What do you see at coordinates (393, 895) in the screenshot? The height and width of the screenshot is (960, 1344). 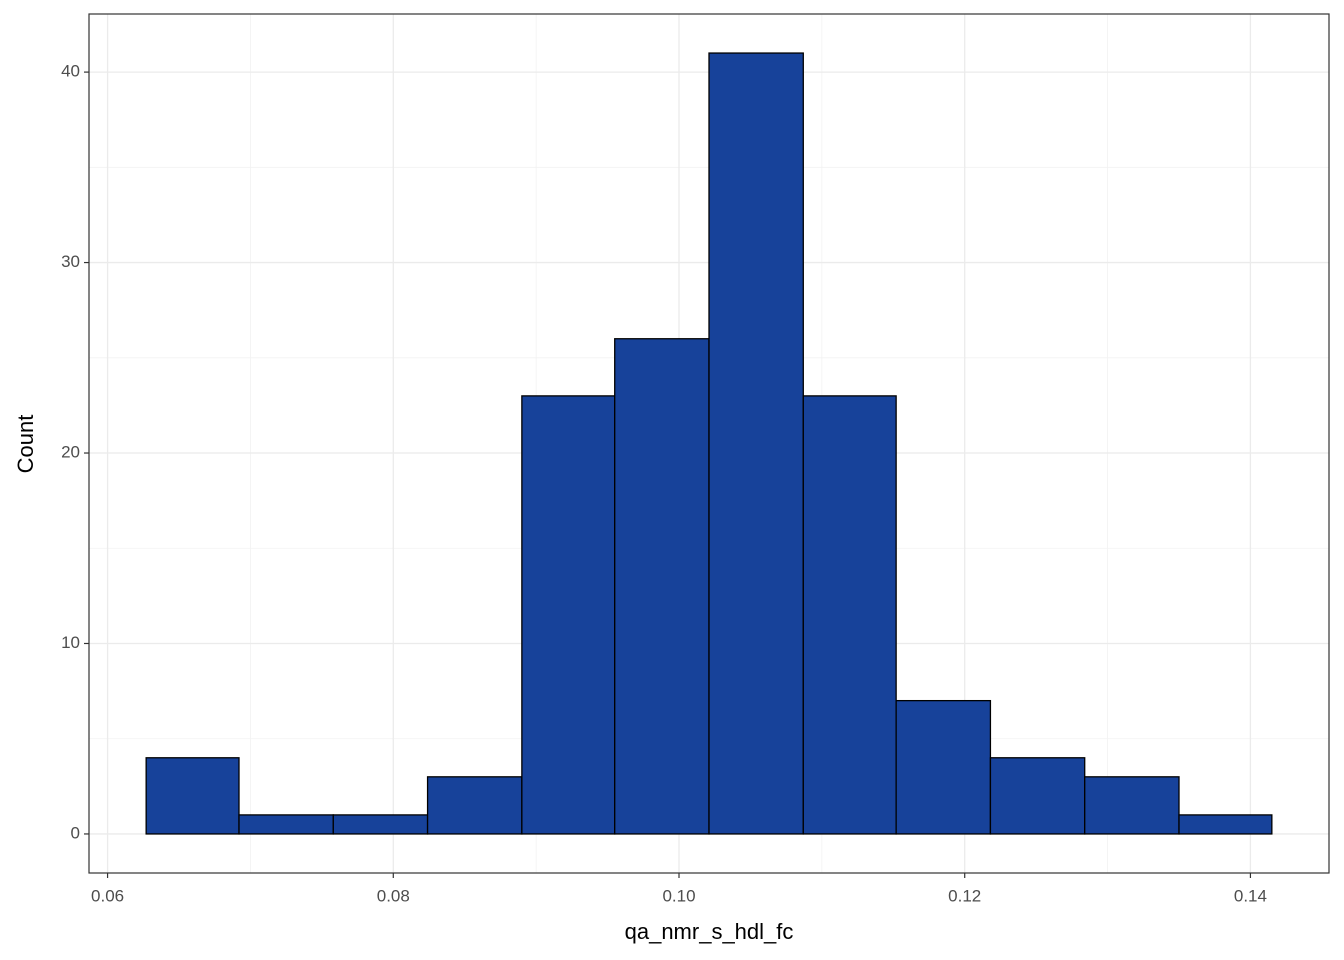 I see `x-tick-label: 0.08` at bounding box center [393, 895].